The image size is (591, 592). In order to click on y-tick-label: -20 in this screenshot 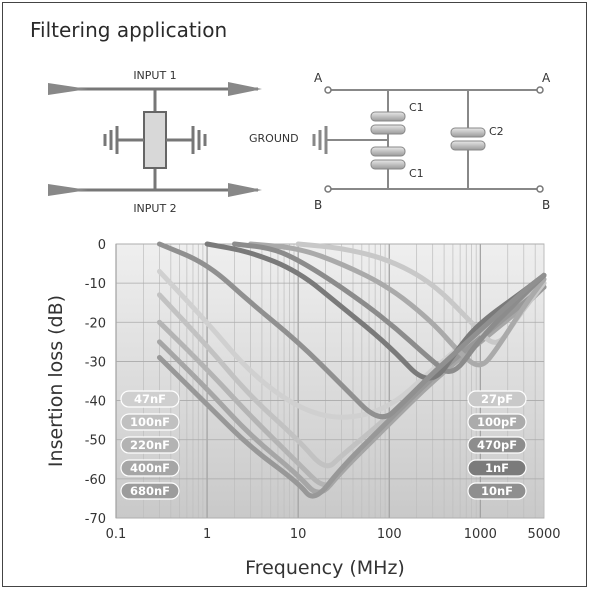, I will do `click(95, 323)`.